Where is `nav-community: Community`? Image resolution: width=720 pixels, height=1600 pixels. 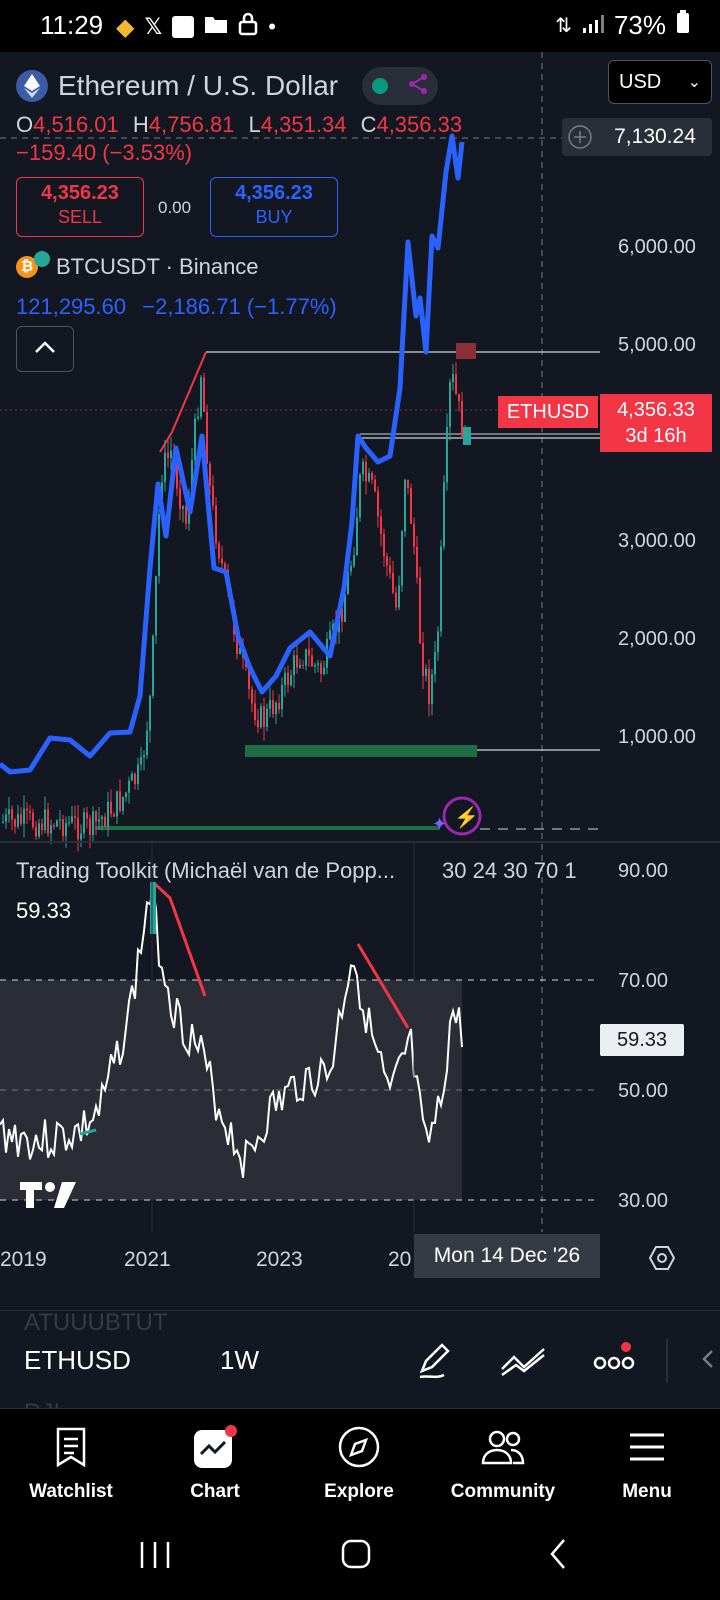 nav-community: Community is located at coordinates (503, 1462).